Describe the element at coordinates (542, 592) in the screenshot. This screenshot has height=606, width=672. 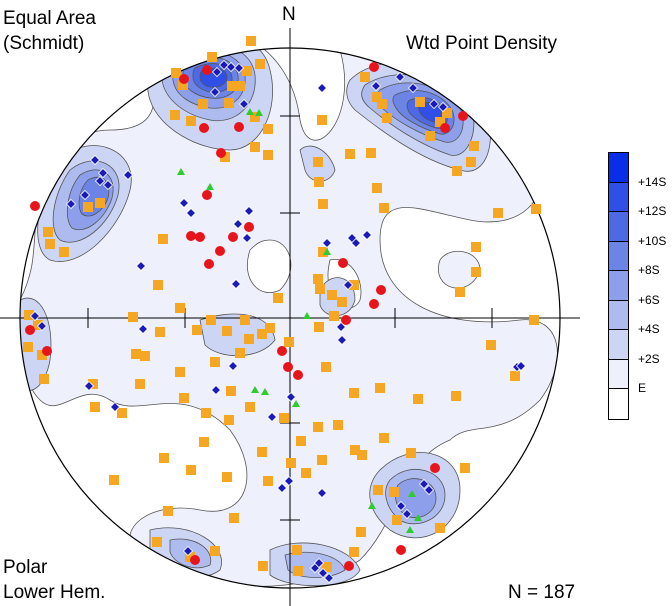
I see `point-count-label: N = 187` at that location.